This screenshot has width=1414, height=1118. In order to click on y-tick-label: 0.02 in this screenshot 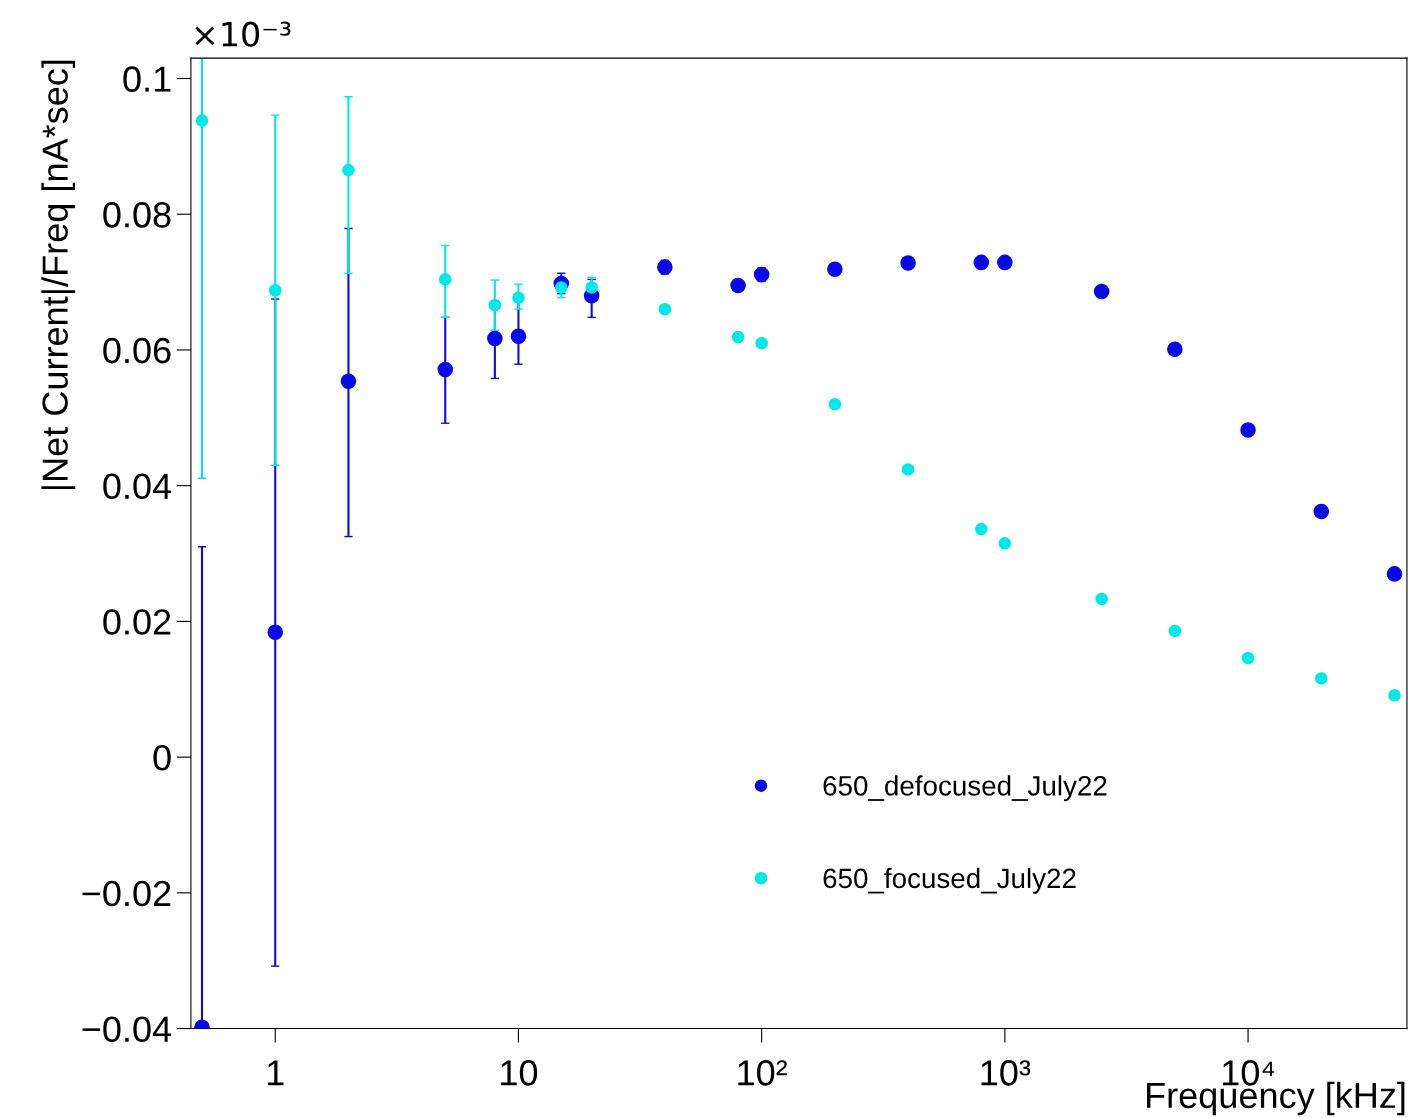, I will do `click(137, 622)`.